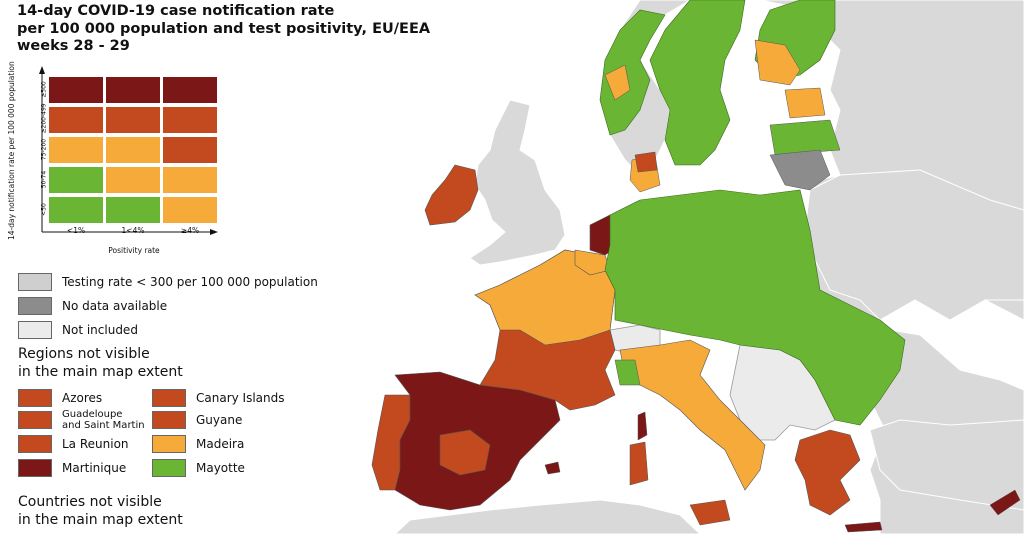 The image size is (1024, 534). Describe the element at coordinates (100, 371) in the screenshot. I see `regions-heading-line-2: in the main map extent` at that location.